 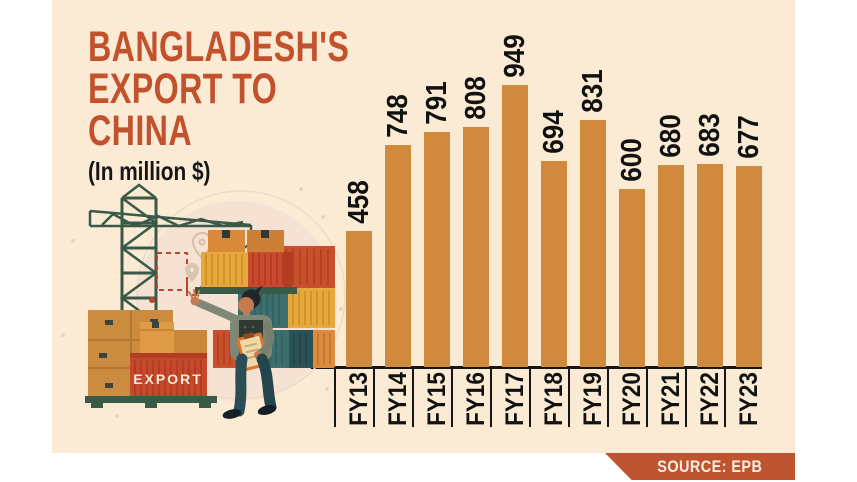 I want to click on pallet, so click(x=151, y=402).